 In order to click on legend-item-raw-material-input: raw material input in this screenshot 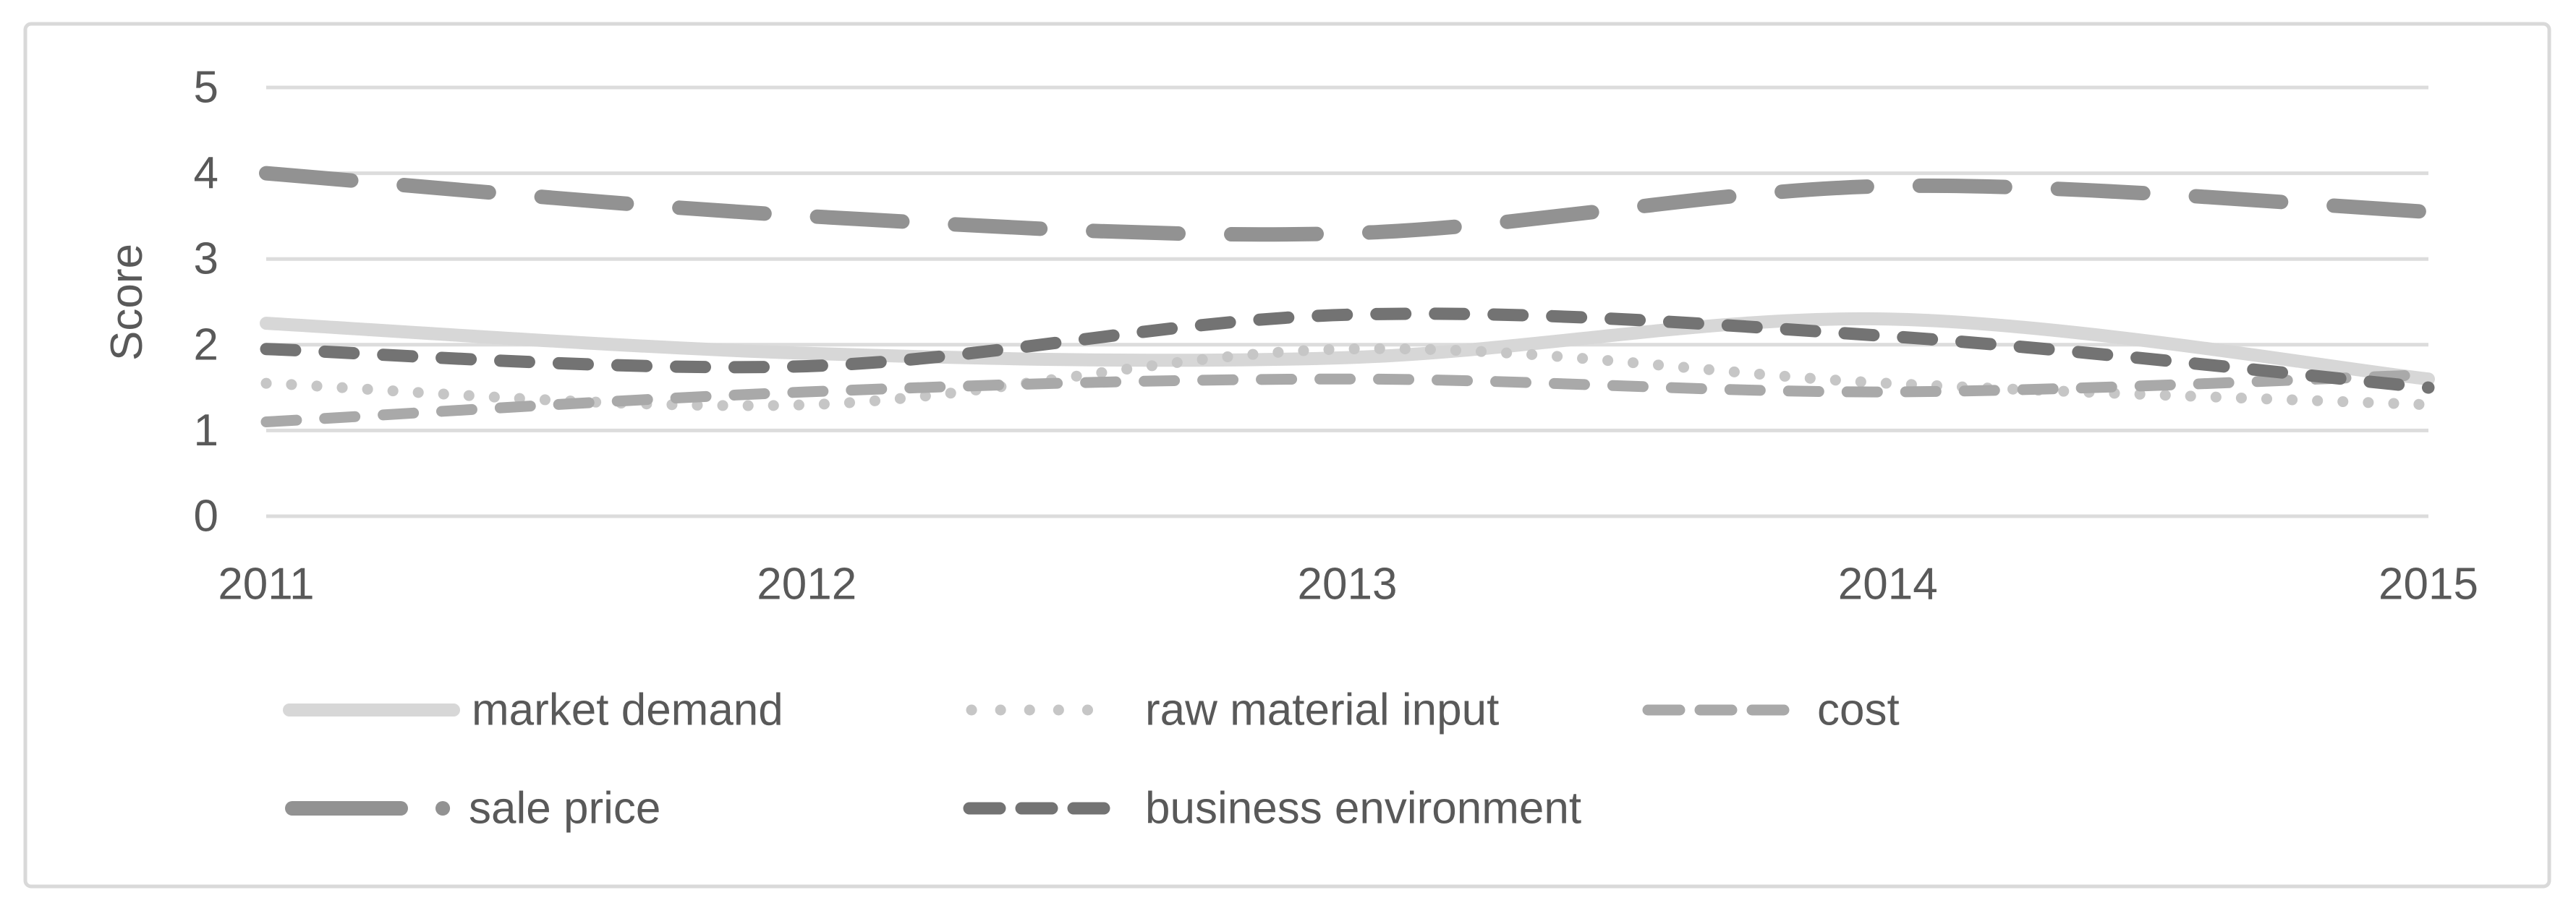, I will do `click(1232, 710)`.